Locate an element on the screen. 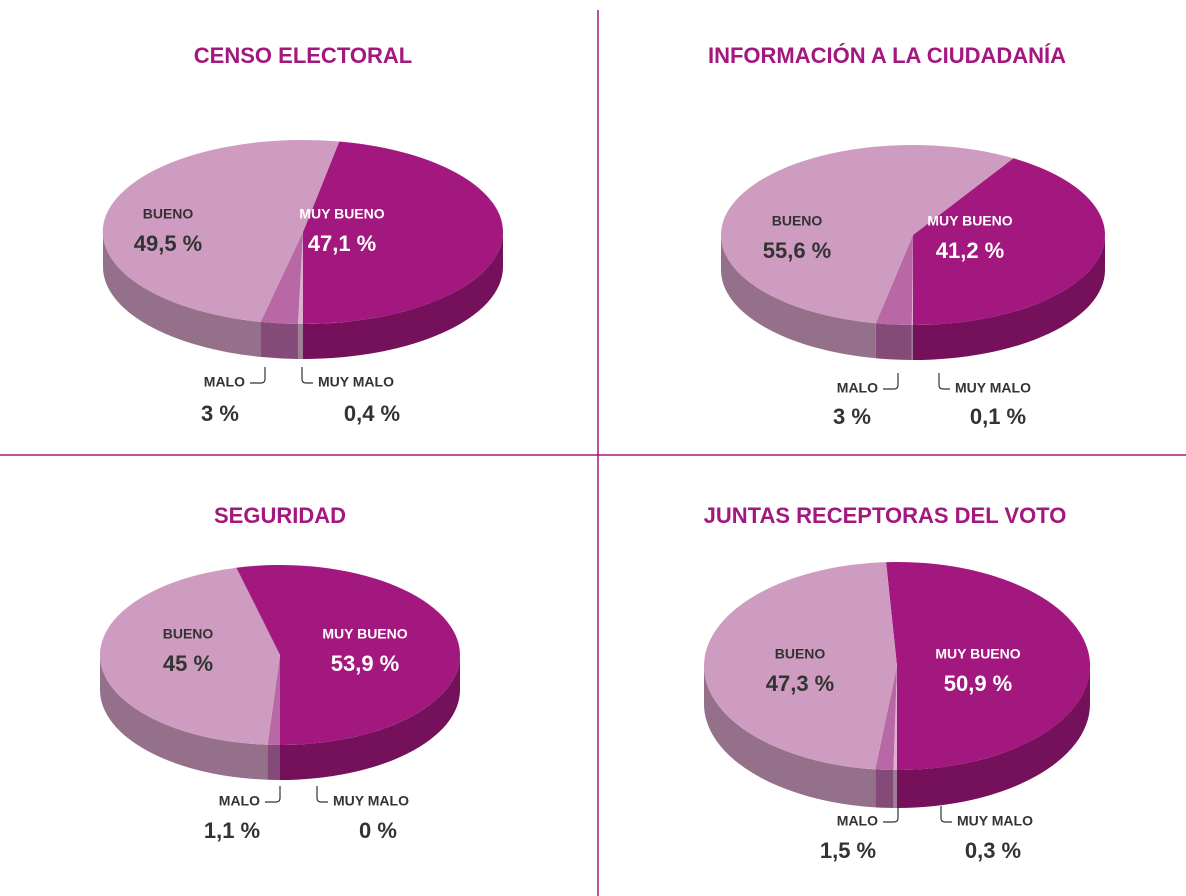 The image size is (1186, 896). value-label: 49,5 % is located at coordinates (168, 243).